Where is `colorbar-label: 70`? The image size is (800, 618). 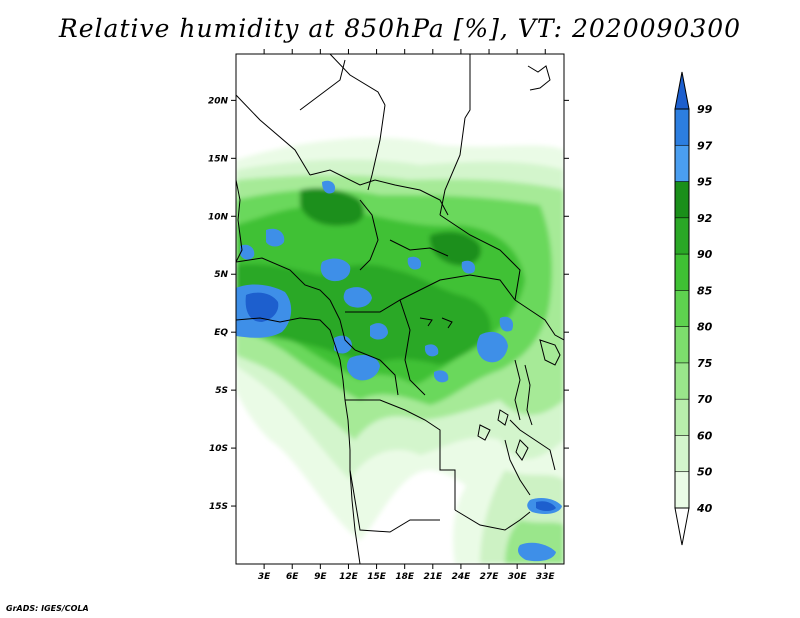
colorbar-label: 70 is located at coordinates (705, 399).